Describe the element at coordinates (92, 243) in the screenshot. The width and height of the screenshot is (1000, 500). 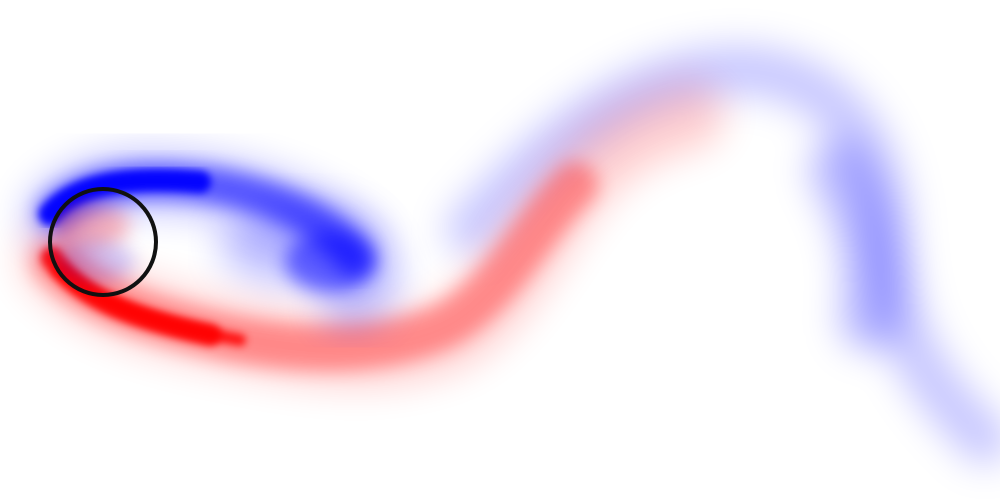
I see `cylinder-inner-field` at that location.